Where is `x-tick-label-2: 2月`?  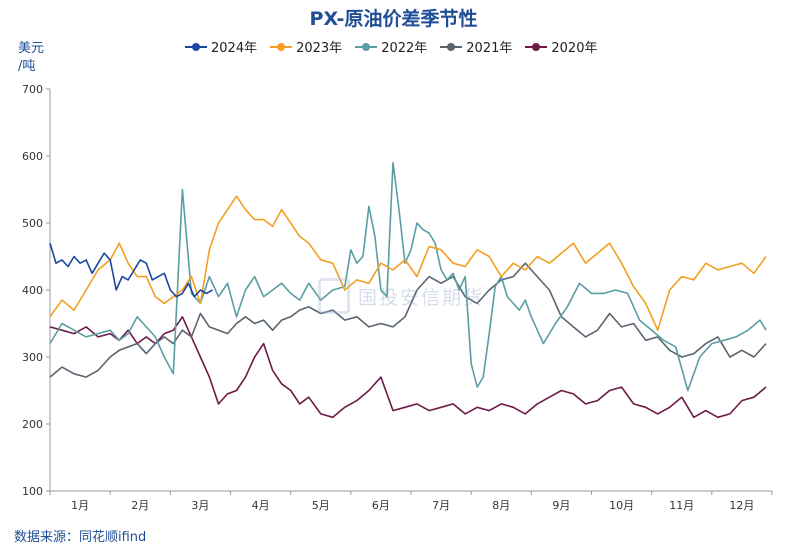
x-tick-label-2: 2月 is located at coordinates (140, 505).